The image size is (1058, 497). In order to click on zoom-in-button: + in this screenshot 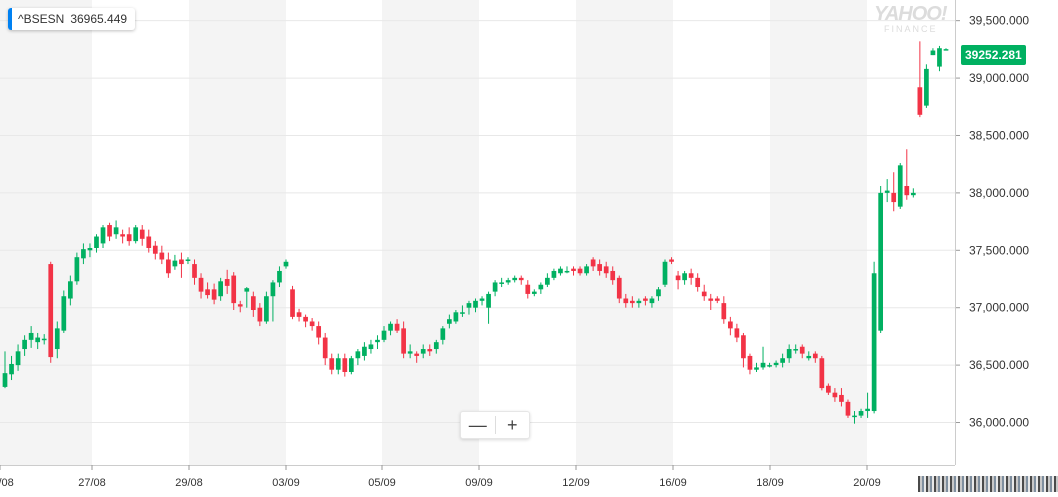, I will do `click(512, 424)`.